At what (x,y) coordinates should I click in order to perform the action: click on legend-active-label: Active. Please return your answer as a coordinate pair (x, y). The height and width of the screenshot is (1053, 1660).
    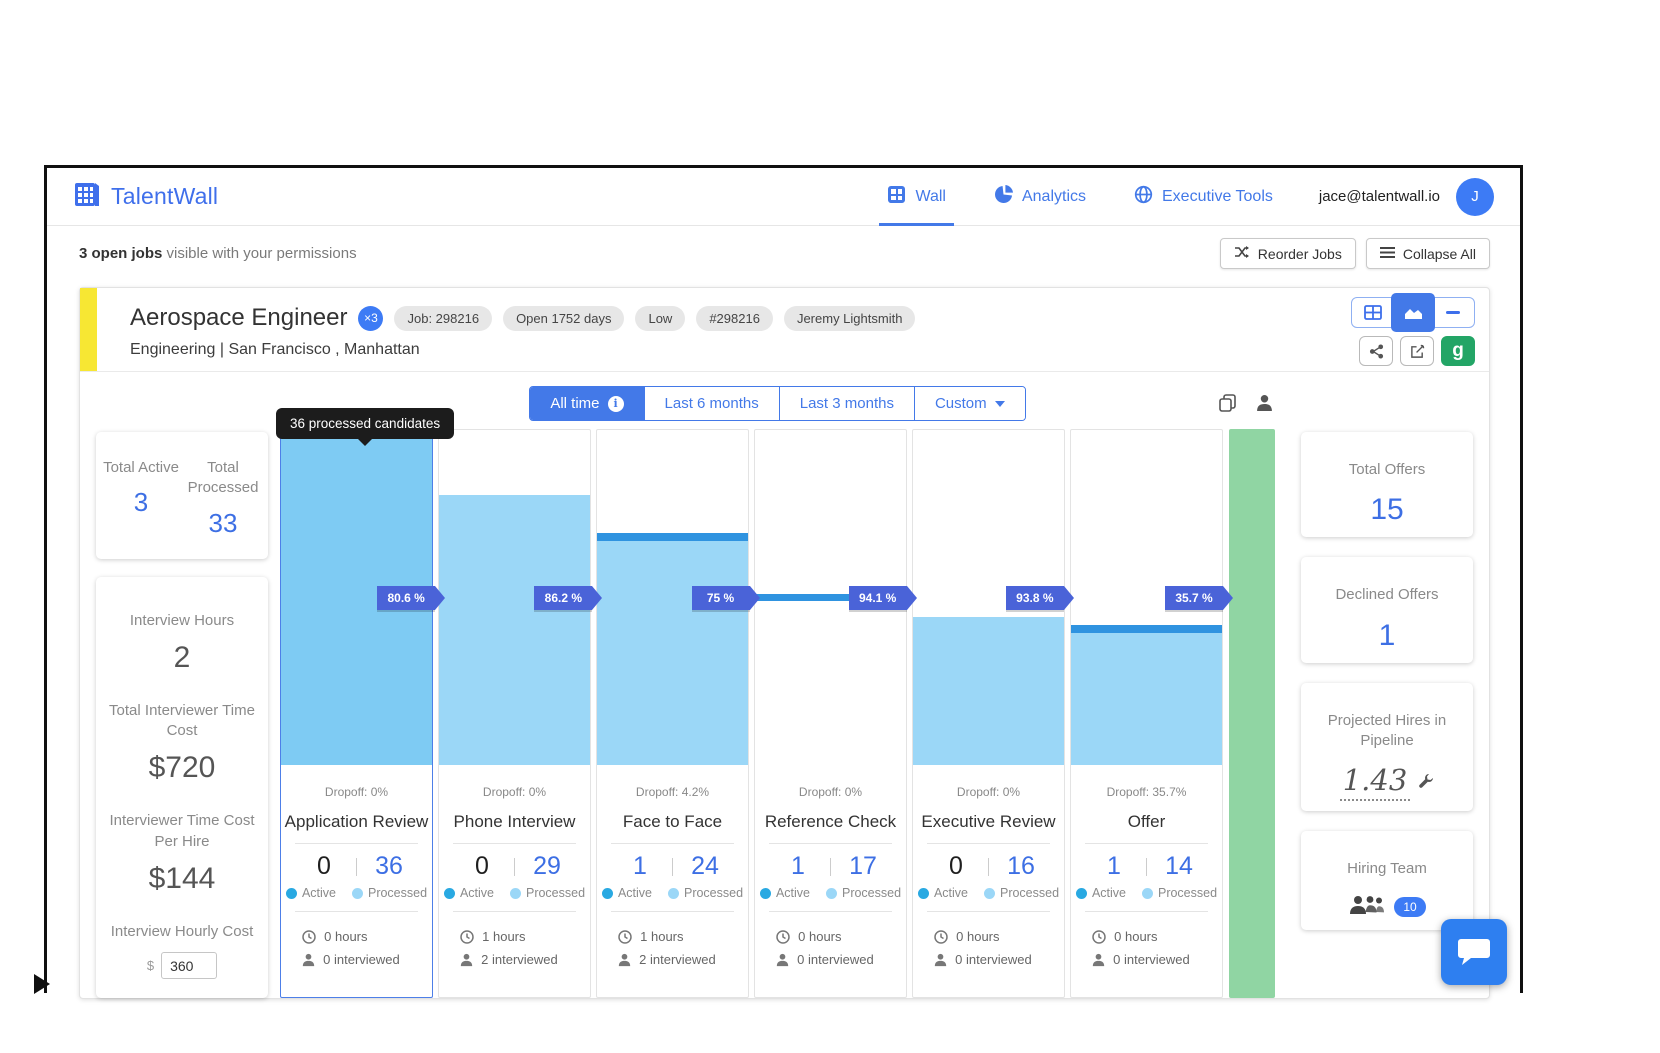
    Looking at the image, I should click on (792, 893).